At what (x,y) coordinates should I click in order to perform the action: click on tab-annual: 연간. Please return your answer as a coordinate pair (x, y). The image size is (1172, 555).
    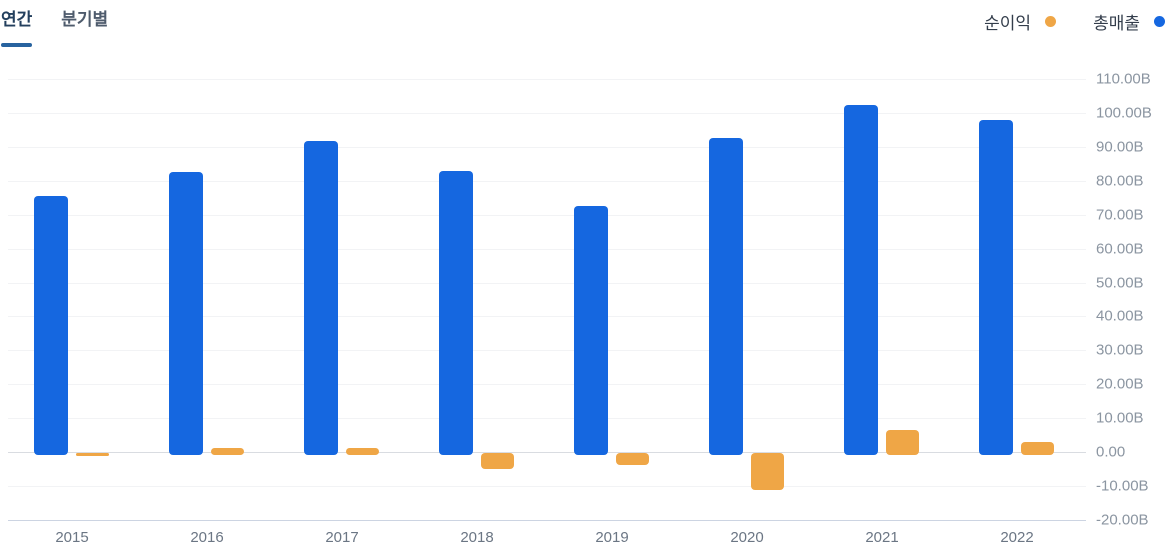
    Looking at the image, I should click on (17, 27).